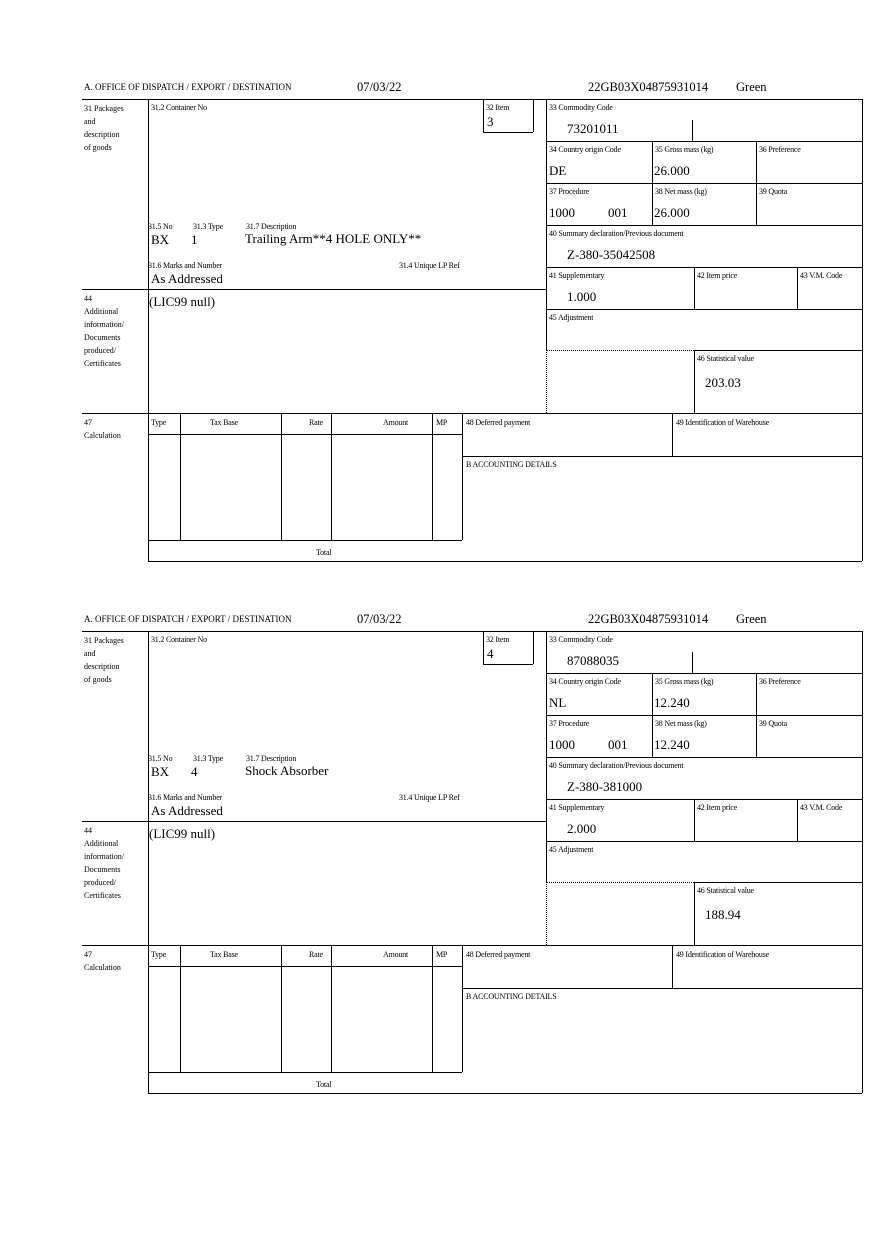 The width and height of the screenshot is (882, 1250). What do you see at coordinates (569, 723) in the screenshot?
I see `procedure-label: 37 Procedure` at bounding box center [569, 723].